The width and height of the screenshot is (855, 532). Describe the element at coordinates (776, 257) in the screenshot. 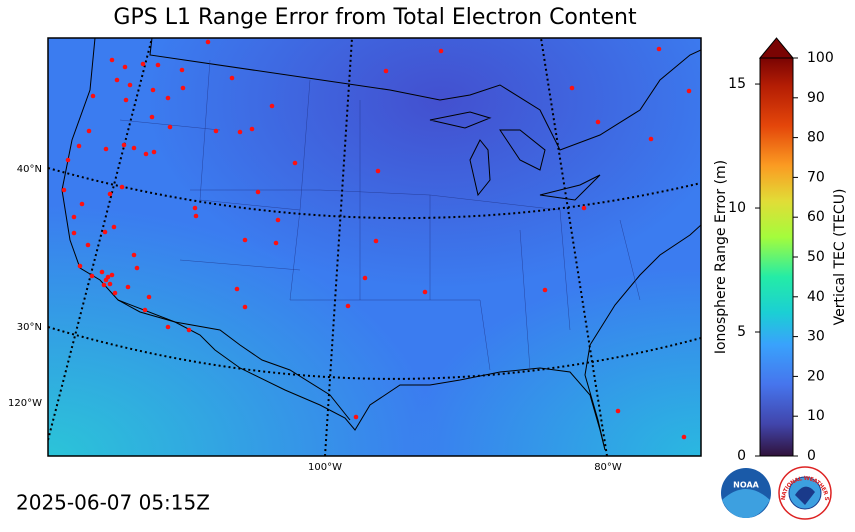

I see `colorbar-scale` at that location.